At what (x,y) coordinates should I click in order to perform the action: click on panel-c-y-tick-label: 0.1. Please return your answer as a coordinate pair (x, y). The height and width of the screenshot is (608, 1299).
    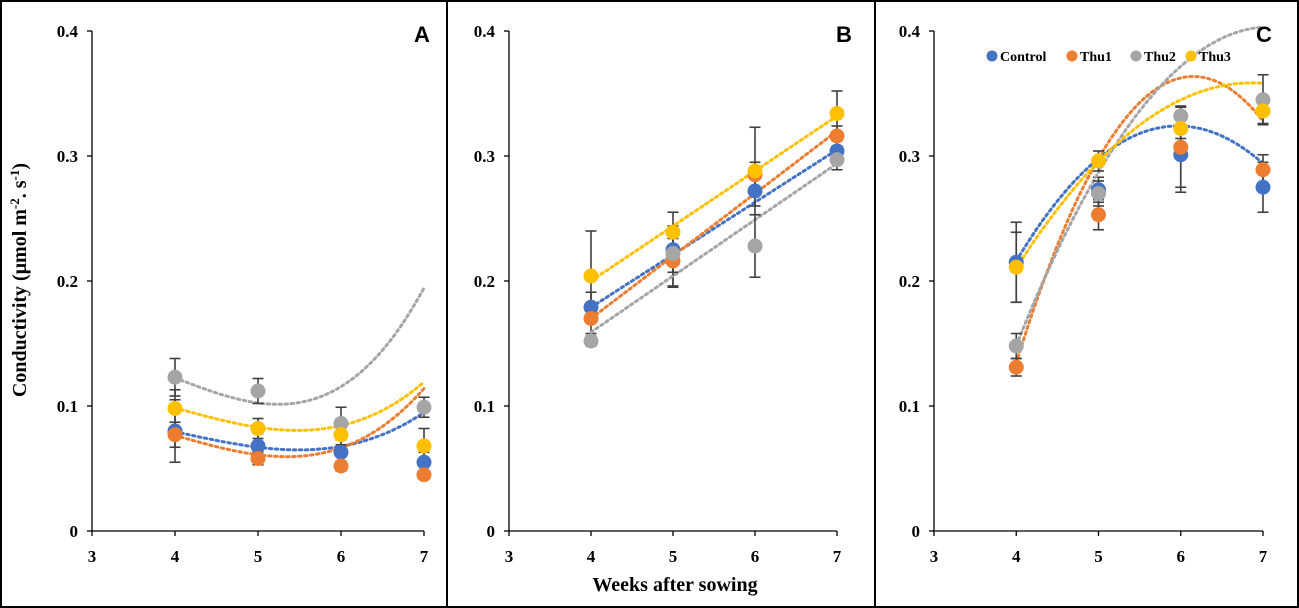
    Looking at the image, I should click on (909, 406).